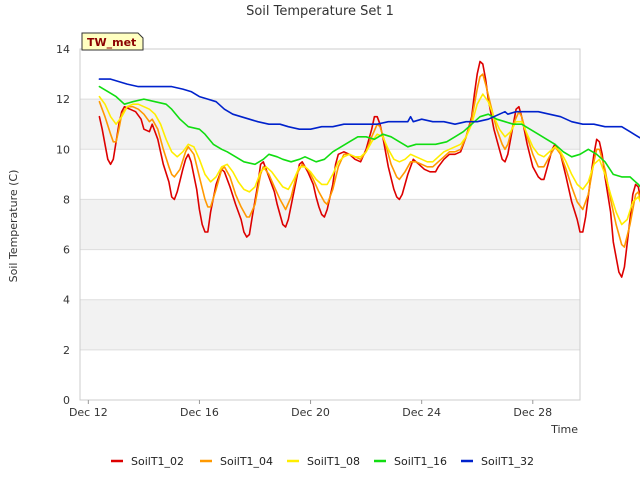  I want to click on x-axis-title: Time, so click(564, 429).